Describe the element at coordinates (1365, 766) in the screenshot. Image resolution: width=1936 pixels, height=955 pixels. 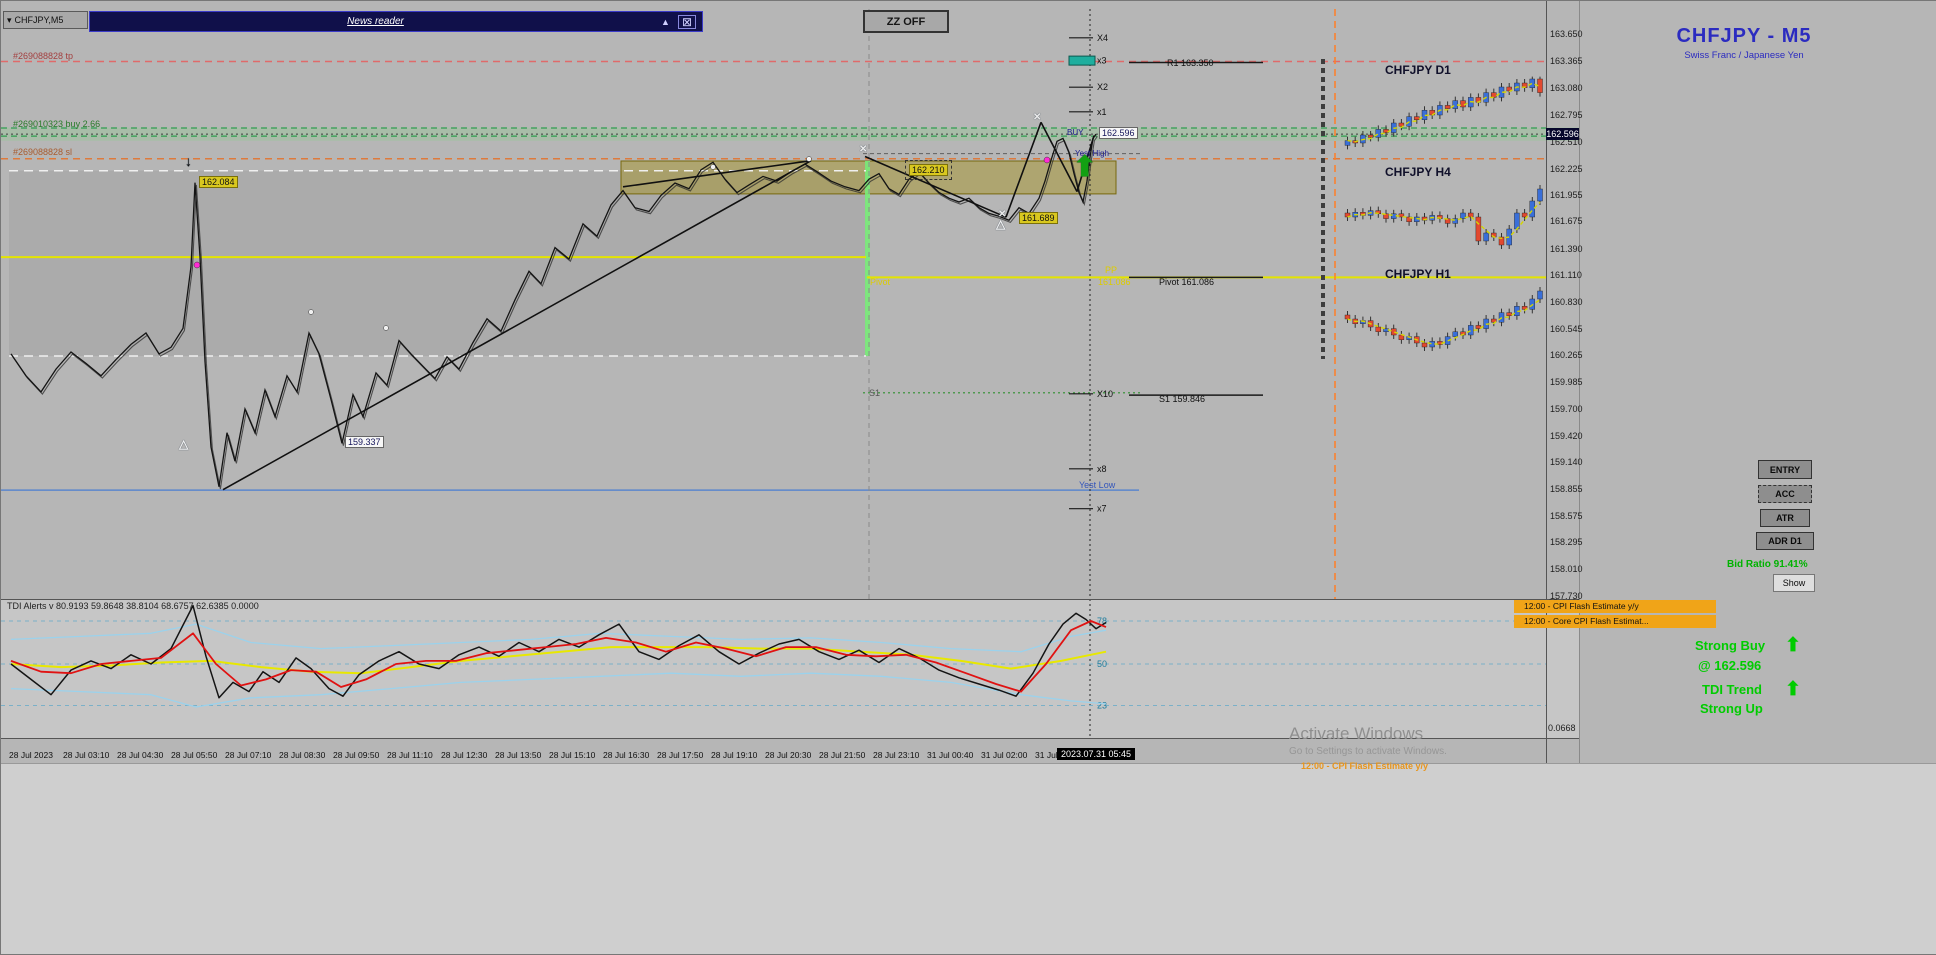
I see `news-ticker: 12:00 - CPI Flash Estimate y/y` at that location.